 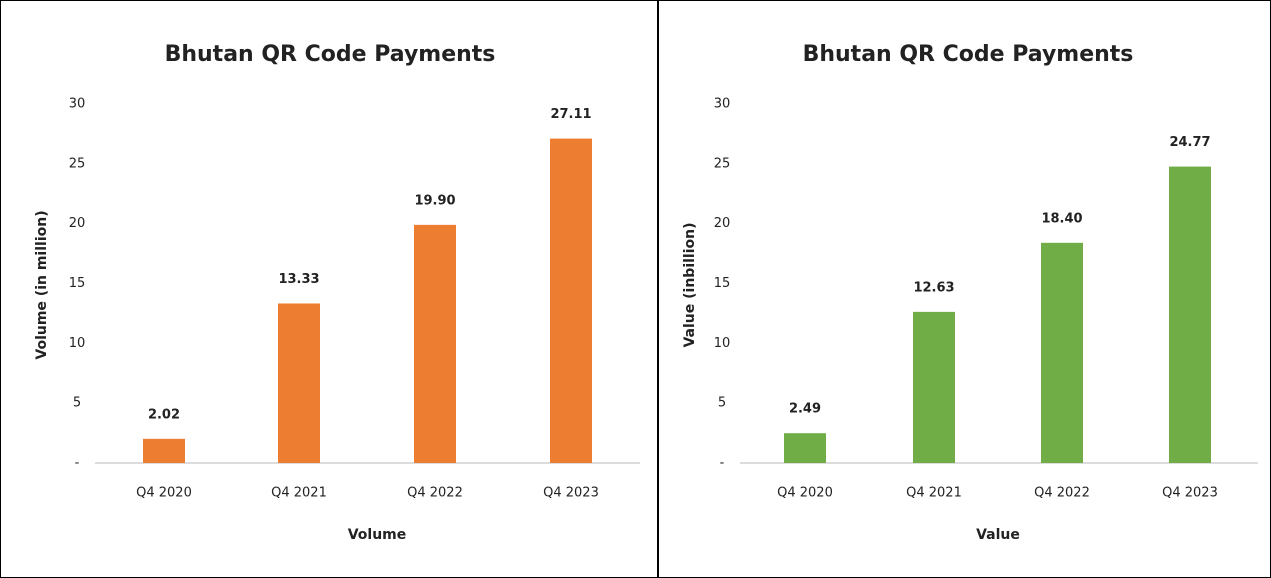 I want to click on y-axis-label: Volume (in million), so click(x=42, y=284).